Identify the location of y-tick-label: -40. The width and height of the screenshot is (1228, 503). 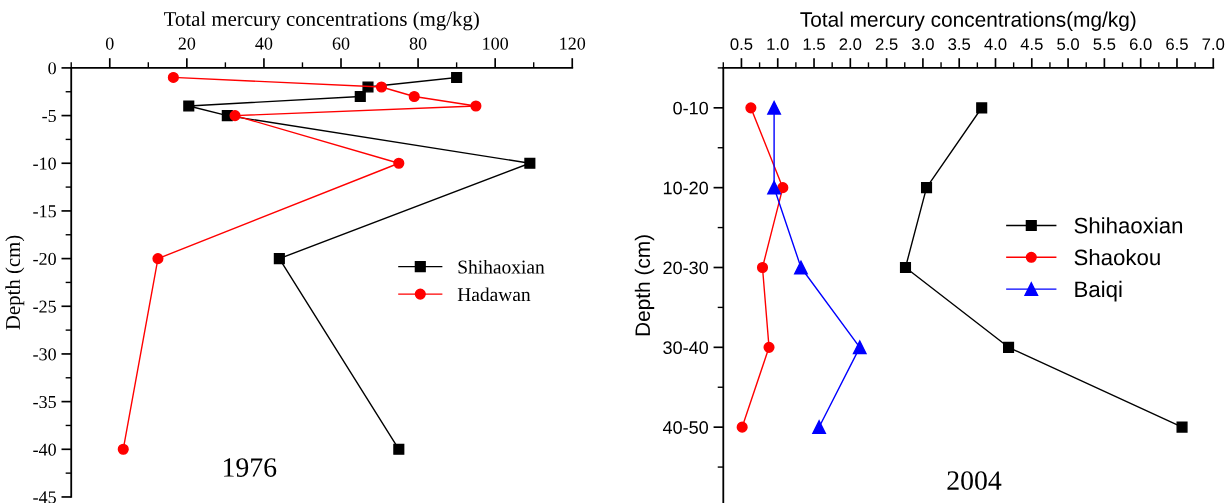
(44, 449).